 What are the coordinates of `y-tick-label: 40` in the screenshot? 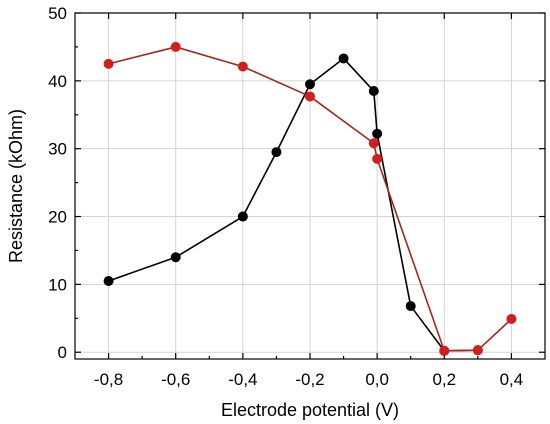 It's located at (57, 81).